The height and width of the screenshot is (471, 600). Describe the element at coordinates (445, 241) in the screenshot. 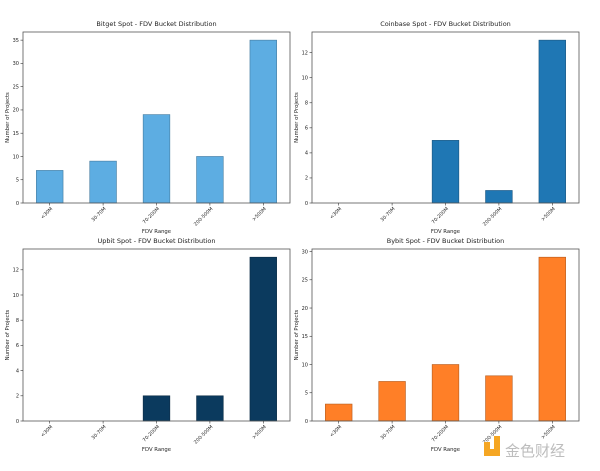

I see `chart-title: Bybit Spot - FDV Bucket Distribution` at that location.